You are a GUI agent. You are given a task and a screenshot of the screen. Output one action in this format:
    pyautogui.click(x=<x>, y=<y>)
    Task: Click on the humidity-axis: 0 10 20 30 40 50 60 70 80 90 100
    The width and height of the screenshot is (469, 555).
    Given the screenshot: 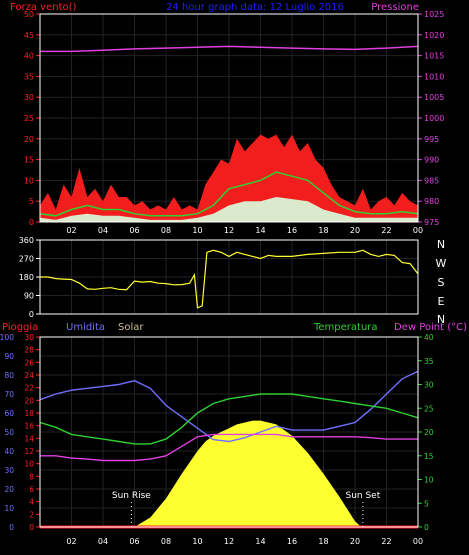 What is the action you would take?
    pyautogui.click(x=7, y=432)
    